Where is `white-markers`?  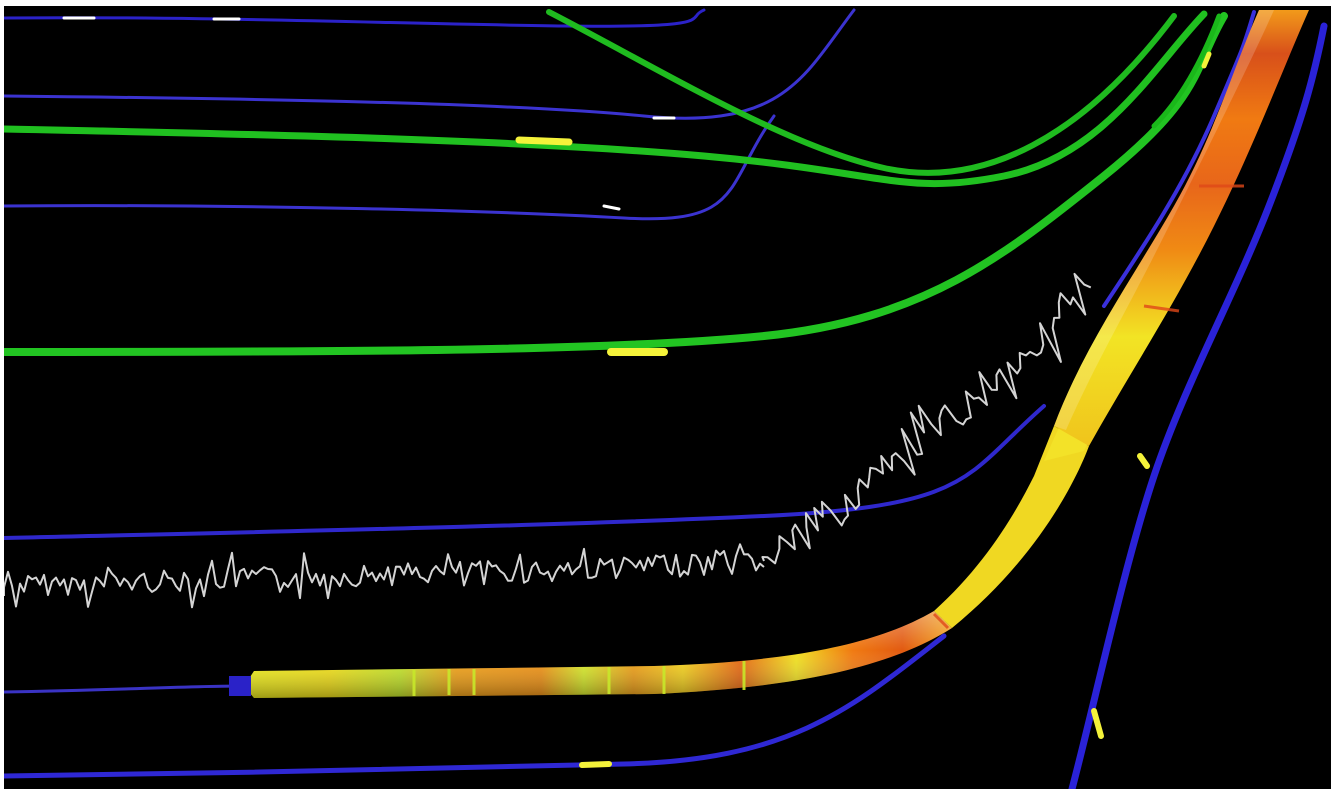 white-markers is located at coordinates (369, 113).